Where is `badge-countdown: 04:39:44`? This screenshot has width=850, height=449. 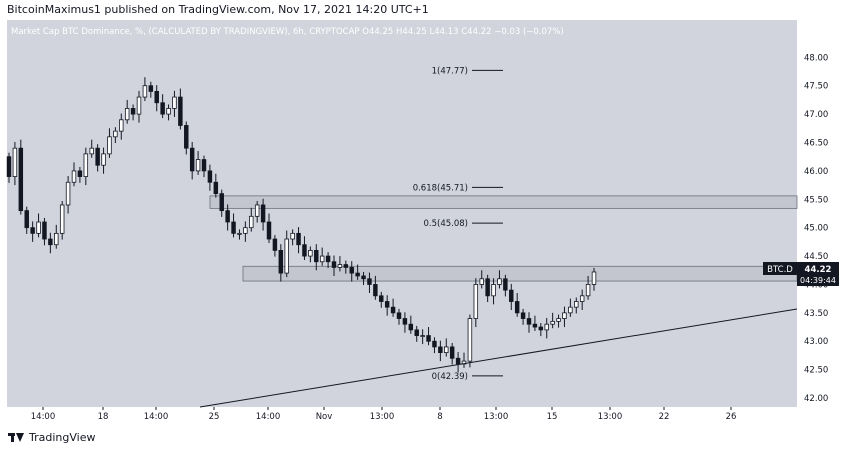 badge-countdown: 04:39:44 is located at coordinates (818, 280).